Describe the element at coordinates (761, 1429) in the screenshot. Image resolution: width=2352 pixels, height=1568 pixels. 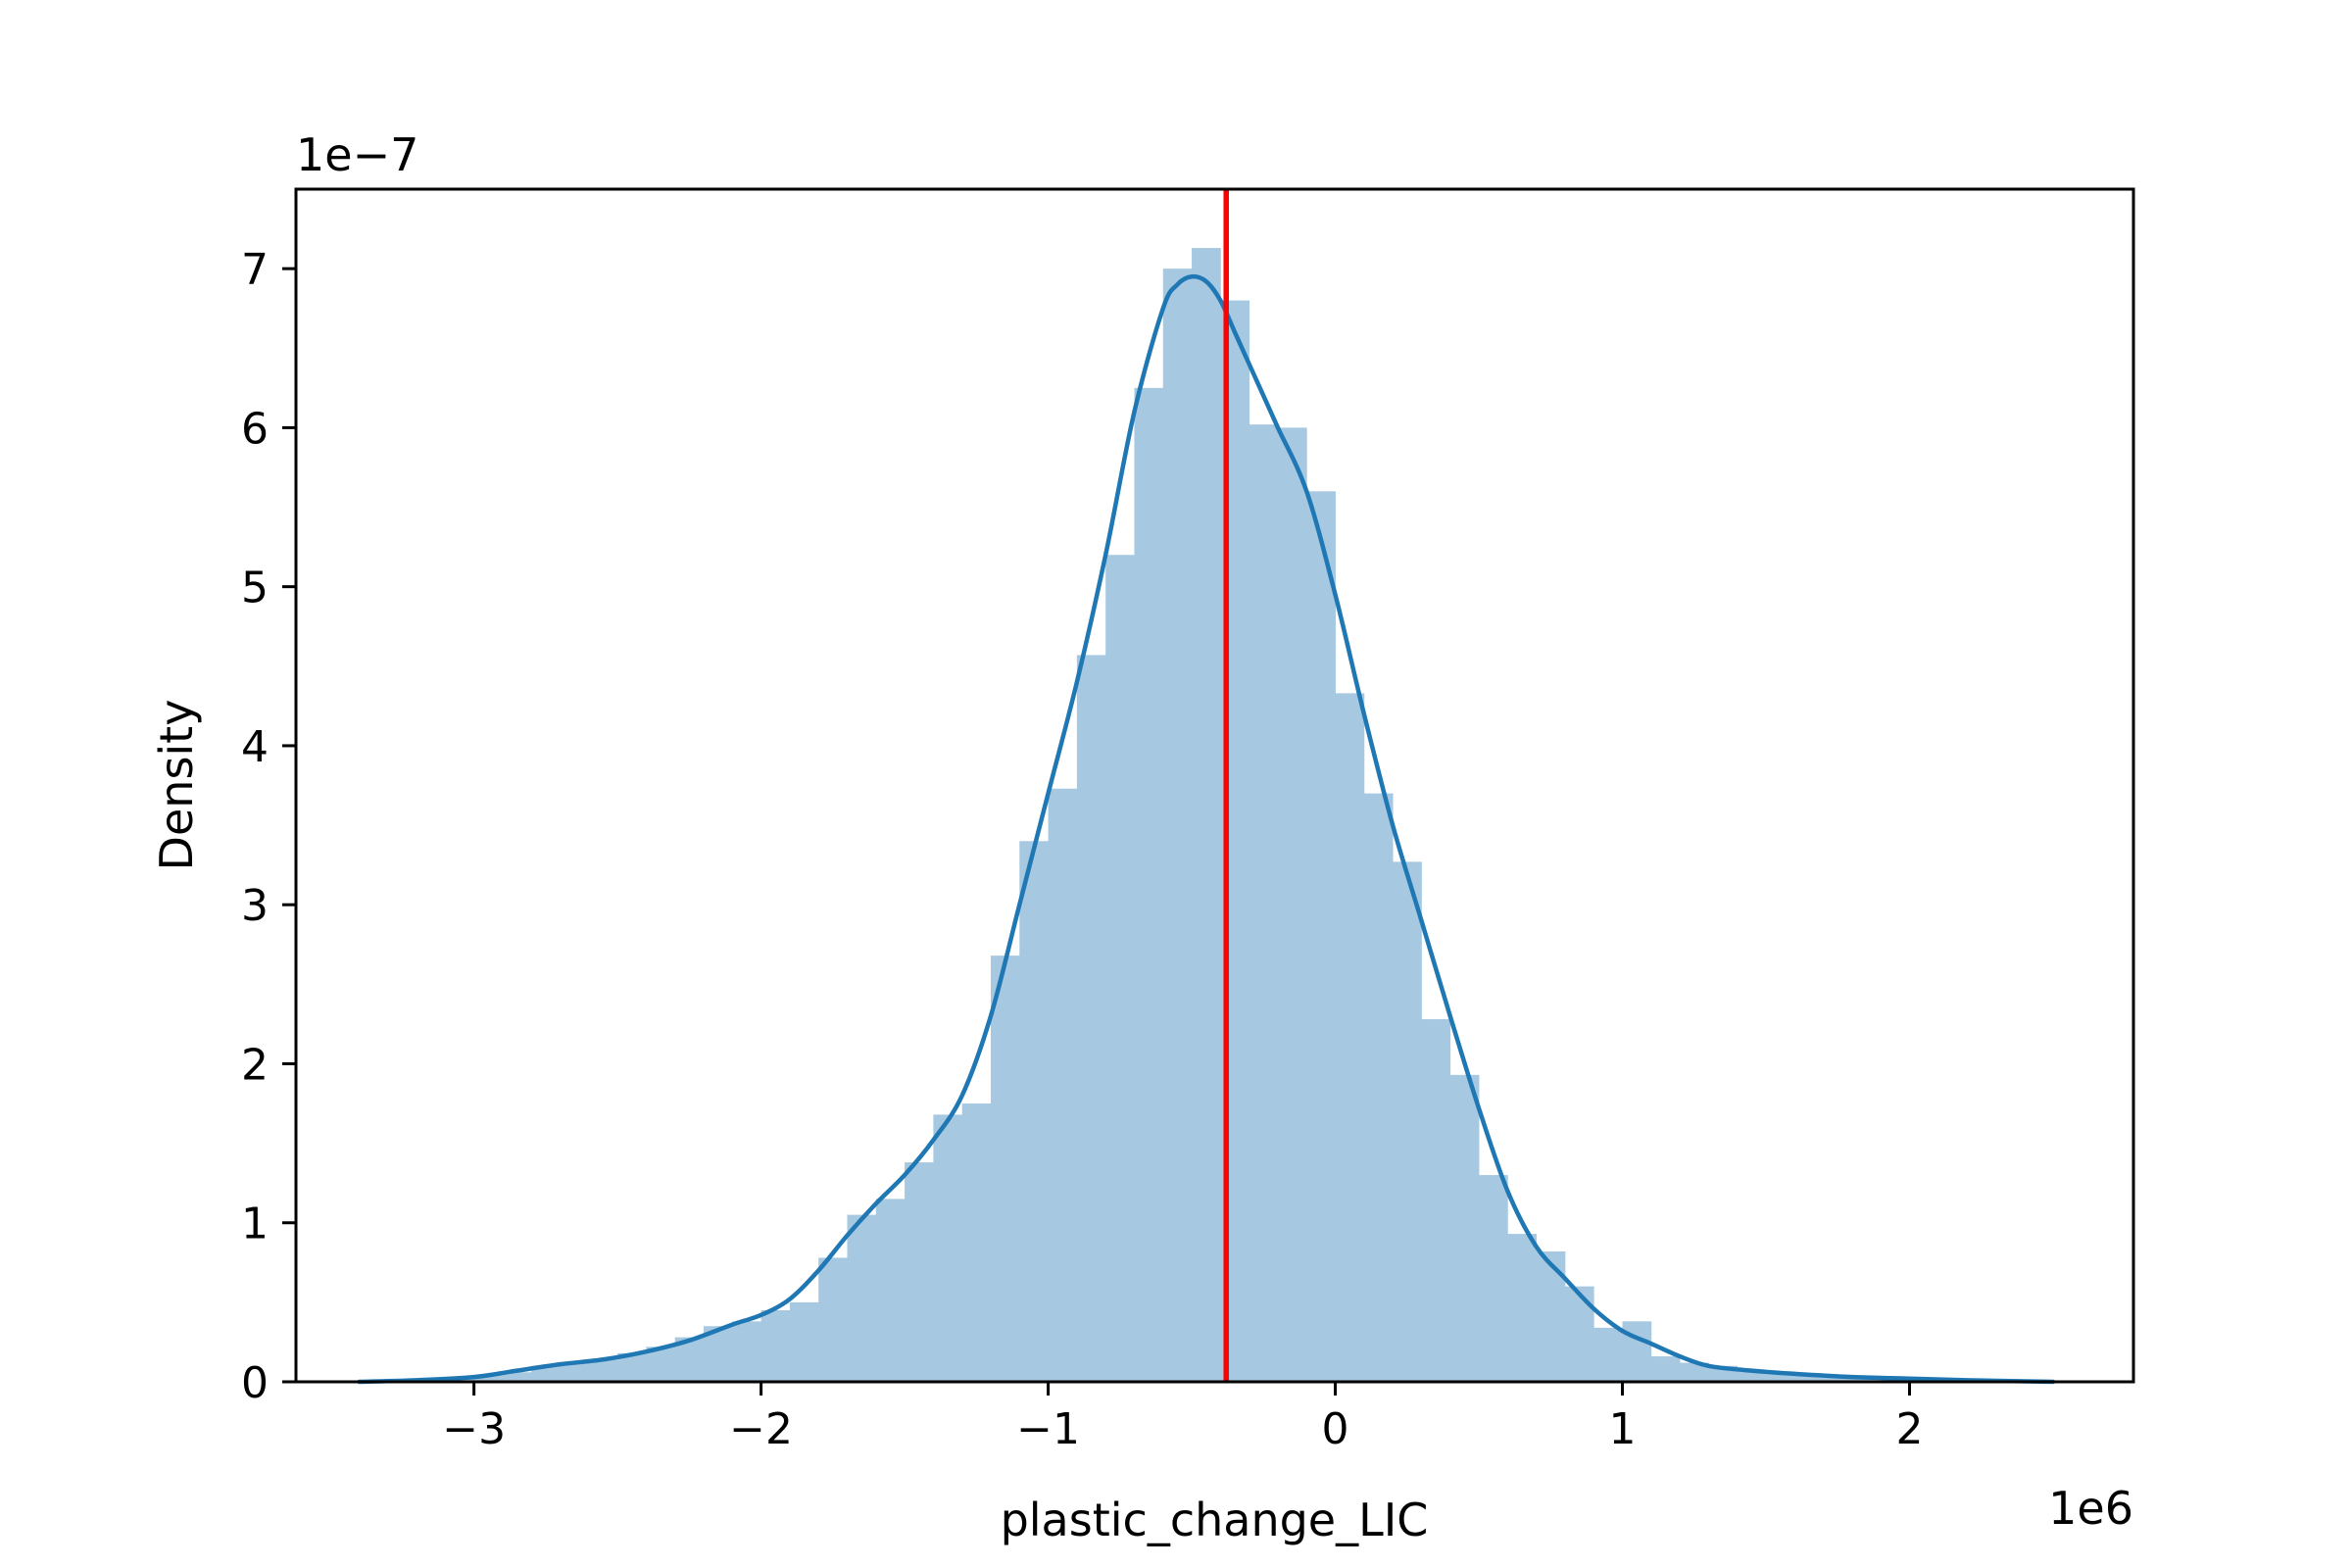
I see `x-tick-label: −2` at that location.